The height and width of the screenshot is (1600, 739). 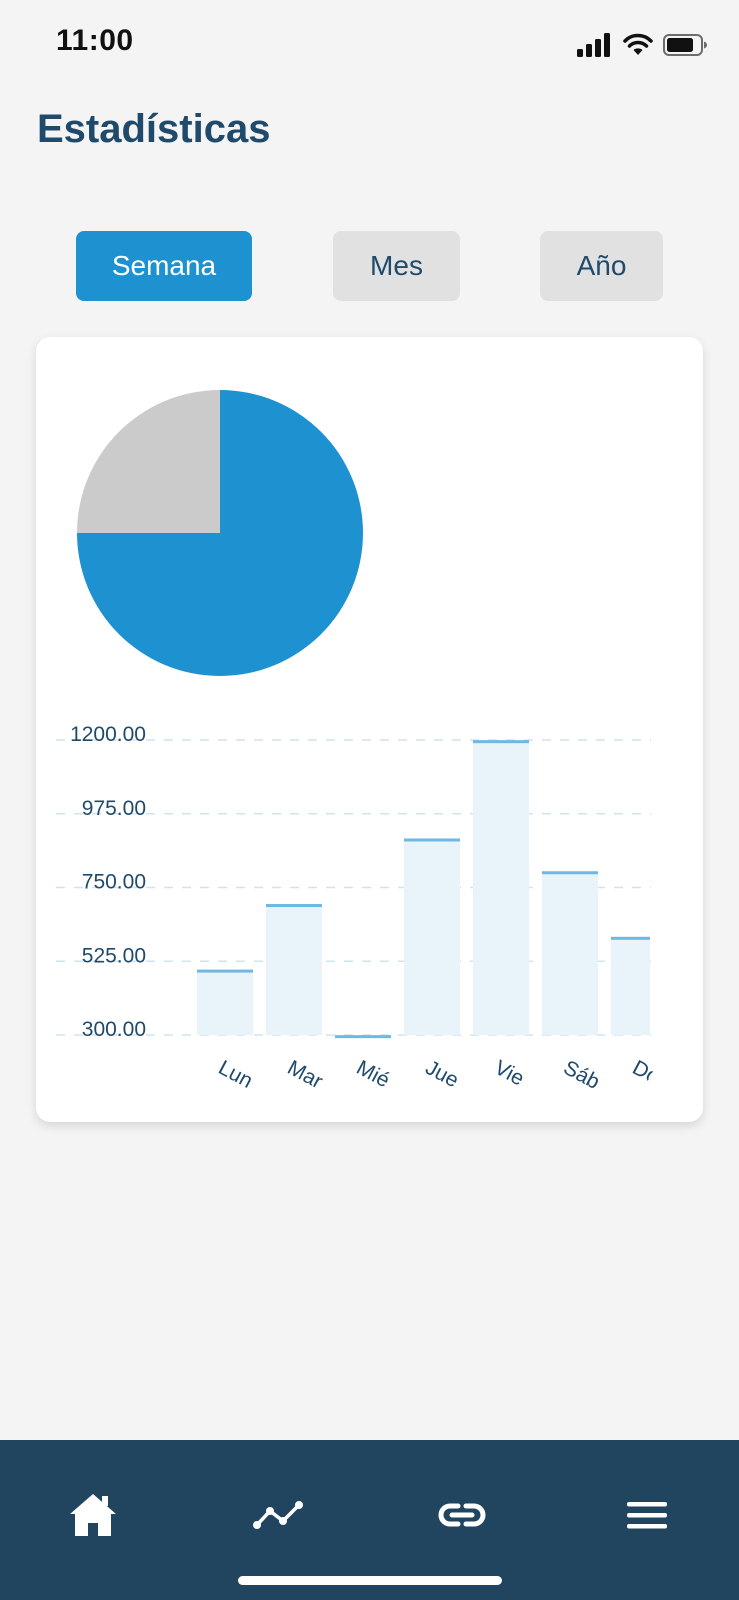 I want to click on bottom-nav, so click(x=369, y=1520).